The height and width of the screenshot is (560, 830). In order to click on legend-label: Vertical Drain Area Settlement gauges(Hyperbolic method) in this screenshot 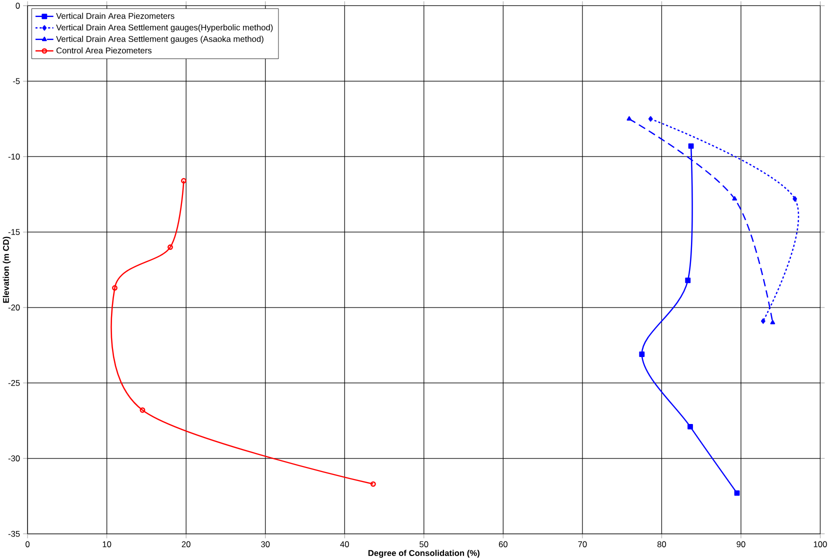, I will do `click(164, 28)`.